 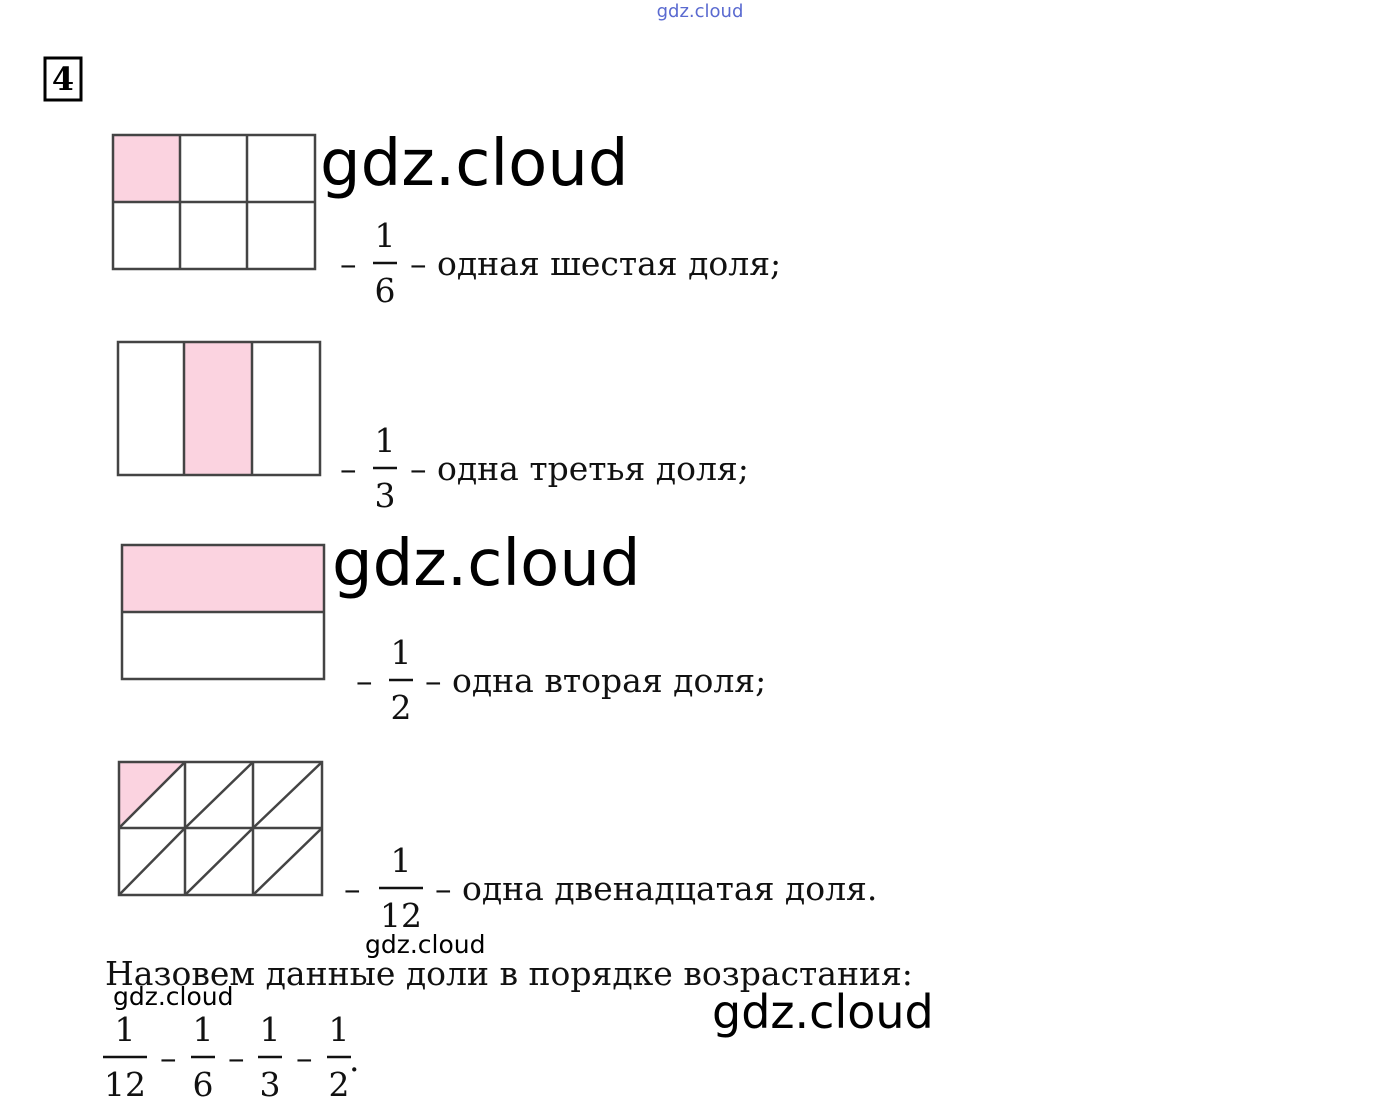 I want to click on task-number: 4, so click(x=63, y=79).